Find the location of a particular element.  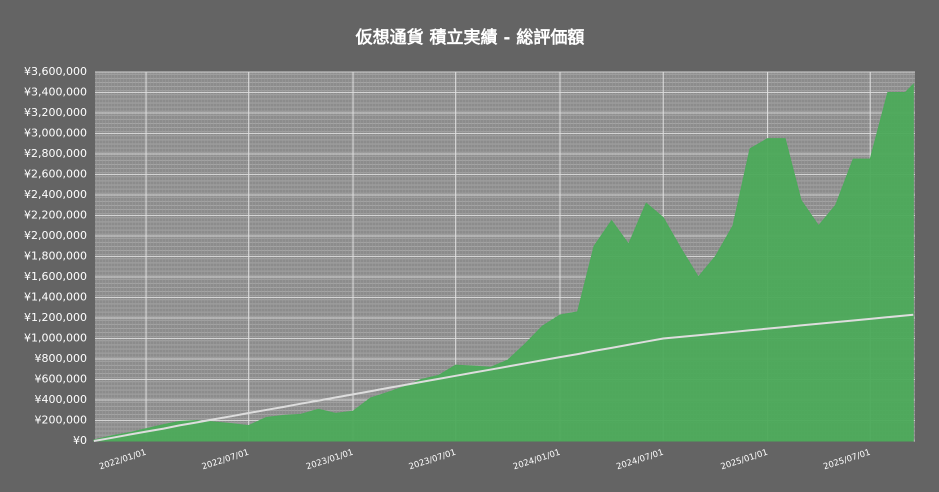

y-tick-label: ¥2,200,000 is located at coordinates (55, 215).